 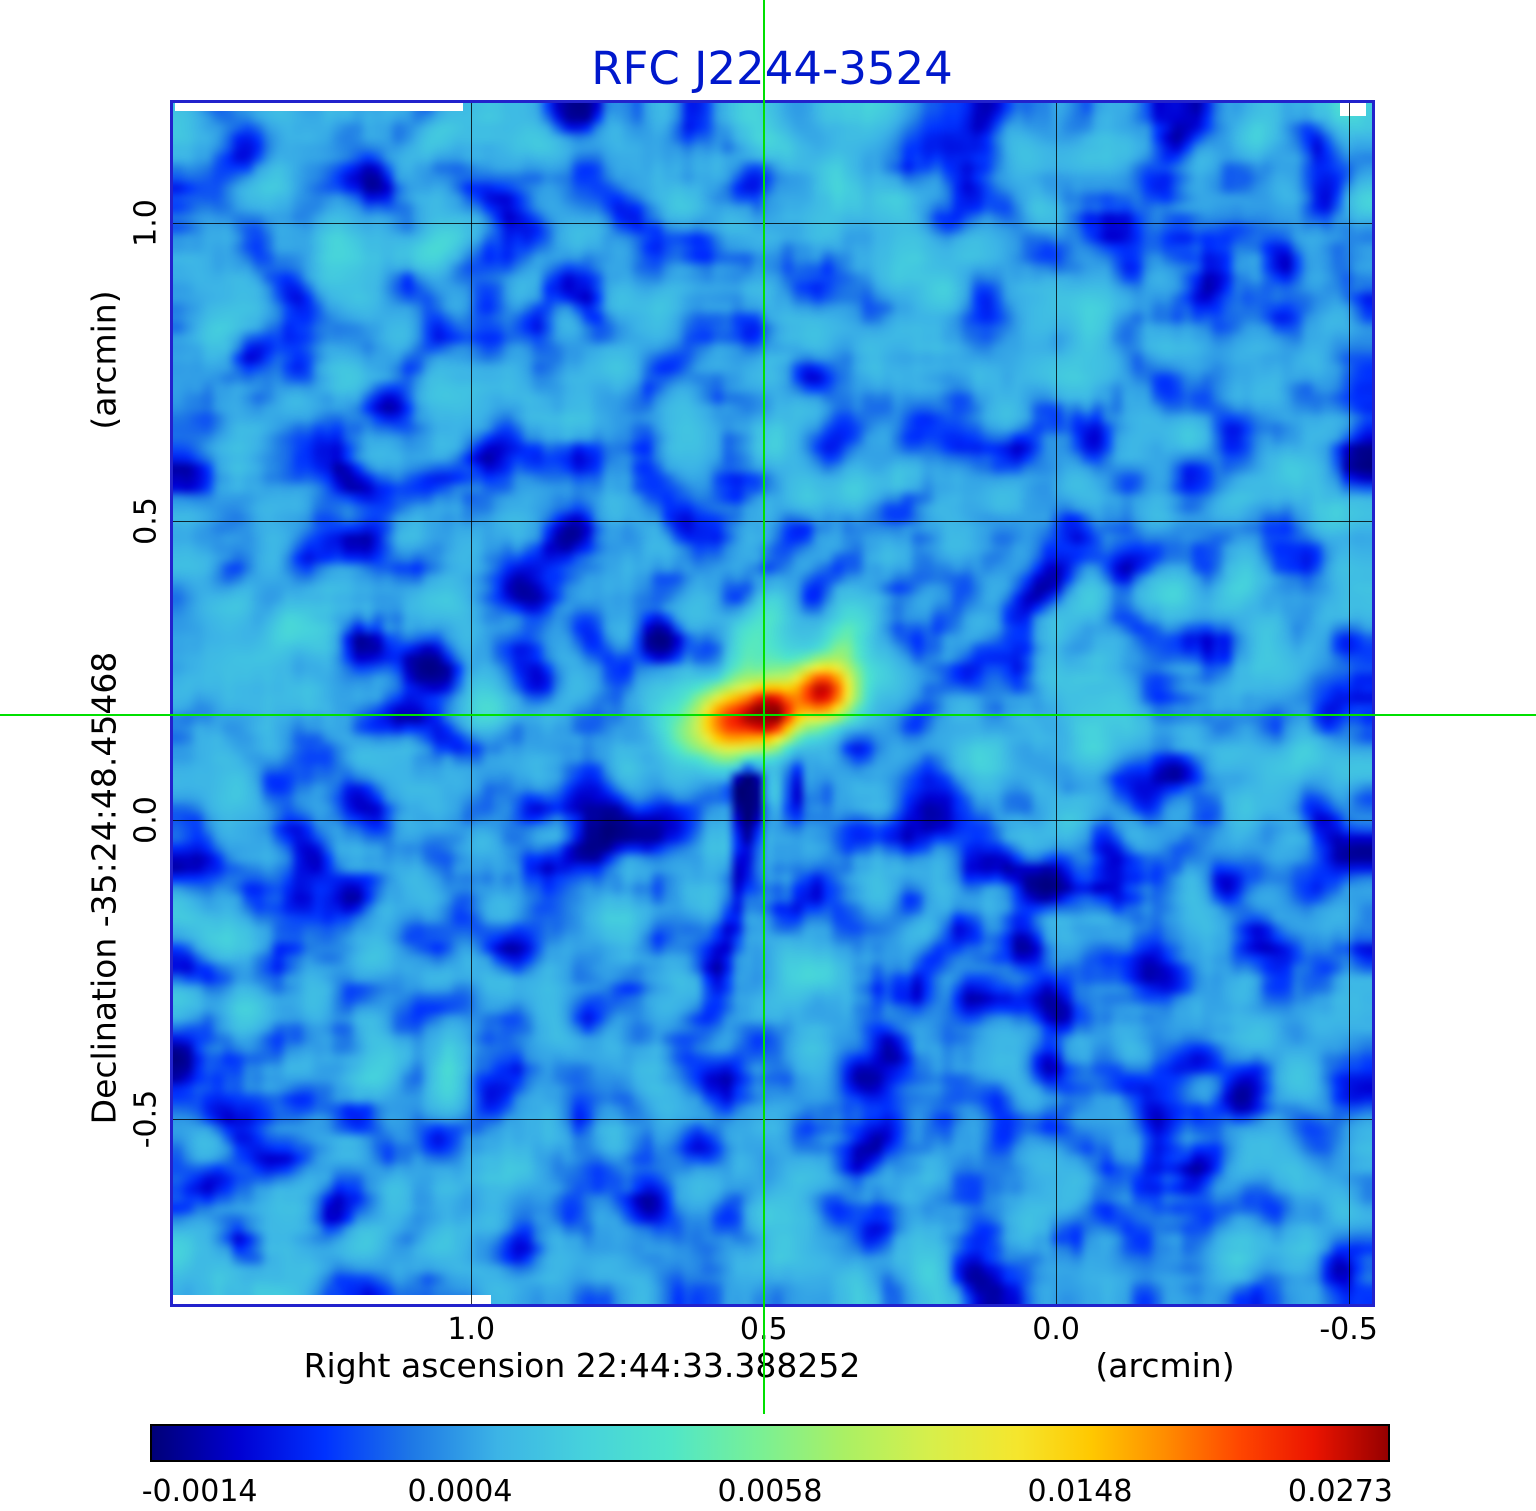 I want to click on x-axis-label: Right ascension 22:44:33.388252, so click(x=582, y=1365).